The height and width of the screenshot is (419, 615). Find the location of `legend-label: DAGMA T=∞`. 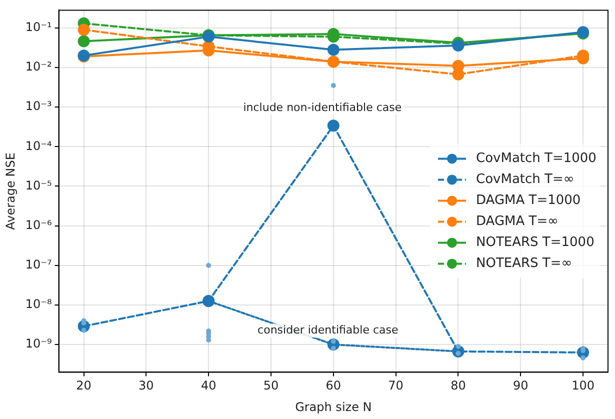

legend-label: DAGMA T=∞ is located at coordinates (517, 222).